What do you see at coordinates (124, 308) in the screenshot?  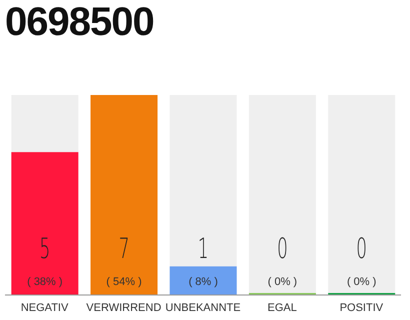 I see `x-tick-label: VERWIRREND` at bounding box center [124, 308].